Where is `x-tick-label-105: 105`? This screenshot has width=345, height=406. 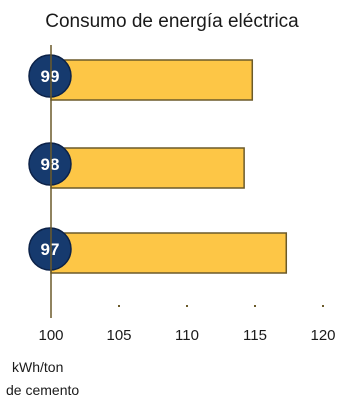 x-tick-label-105: 105 is located at coordinates (118, 335).